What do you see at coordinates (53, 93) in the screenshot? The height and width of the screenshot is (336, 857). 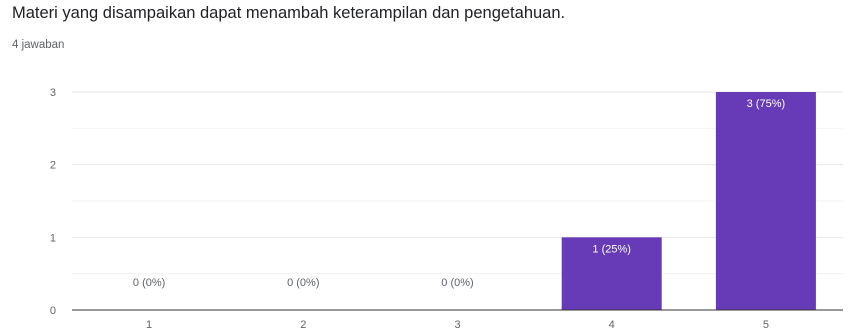 I see `y-tick-label: 3` at bounding box center [53, 93].